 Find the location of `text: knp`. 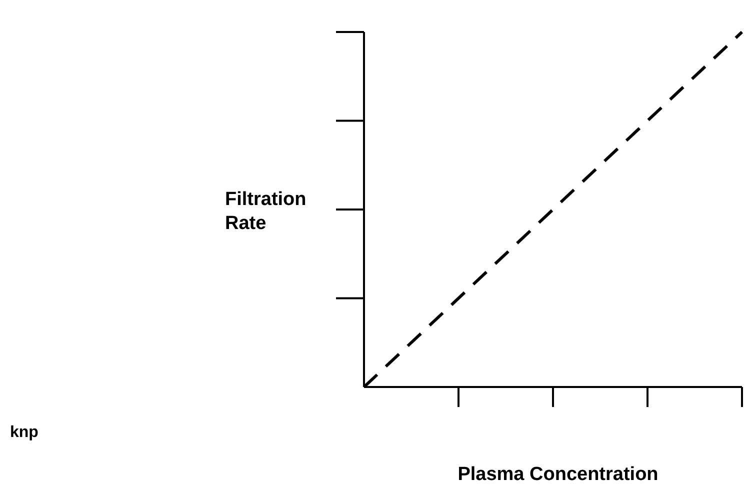

text: knp is located at coordinates (24, 432).